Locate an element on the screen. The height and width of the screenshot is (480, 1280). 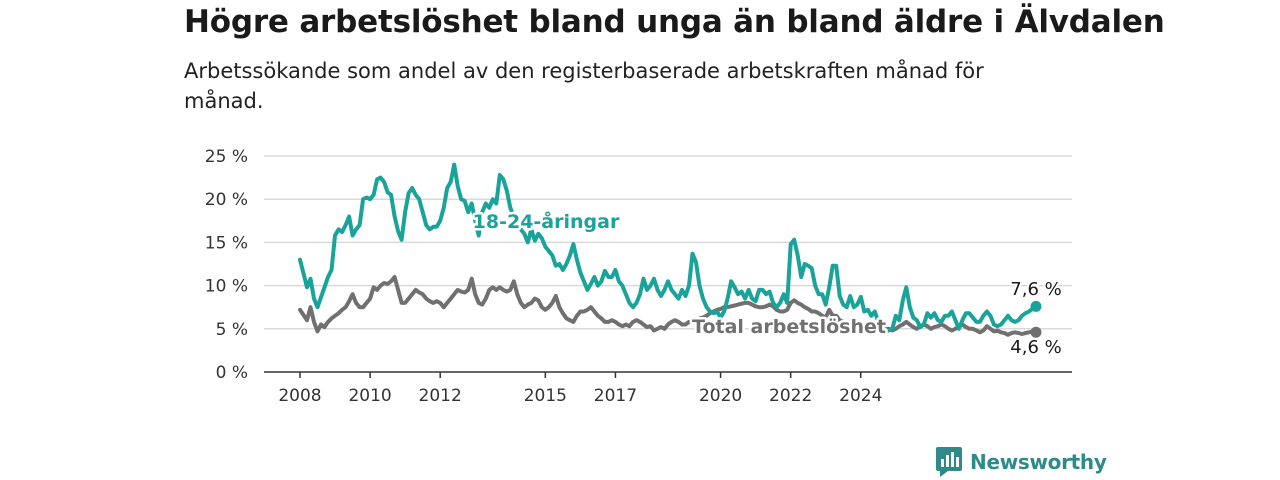
x-tick-label: 2010 is located at coordinates (369, 396).